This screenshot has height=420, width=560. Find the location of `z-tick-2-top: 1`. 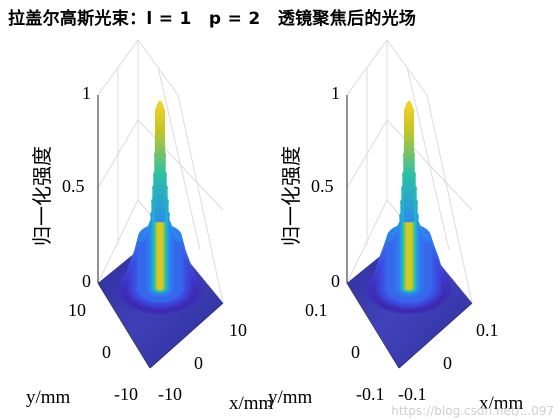

z-tick-2-top: 1 is located at coordinates (335, 93).